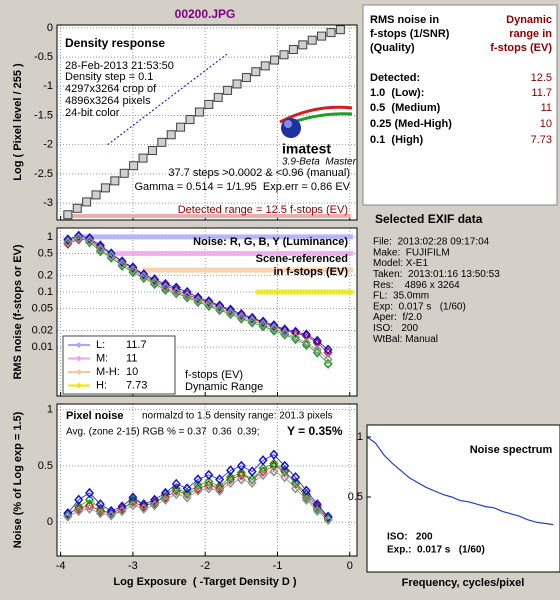 The width and height of the screenshot is (560, 600). What do you see at coordinates (102, 358) in the screenshot?
I see `legend-label: M:` at bounding box center [102, 358].